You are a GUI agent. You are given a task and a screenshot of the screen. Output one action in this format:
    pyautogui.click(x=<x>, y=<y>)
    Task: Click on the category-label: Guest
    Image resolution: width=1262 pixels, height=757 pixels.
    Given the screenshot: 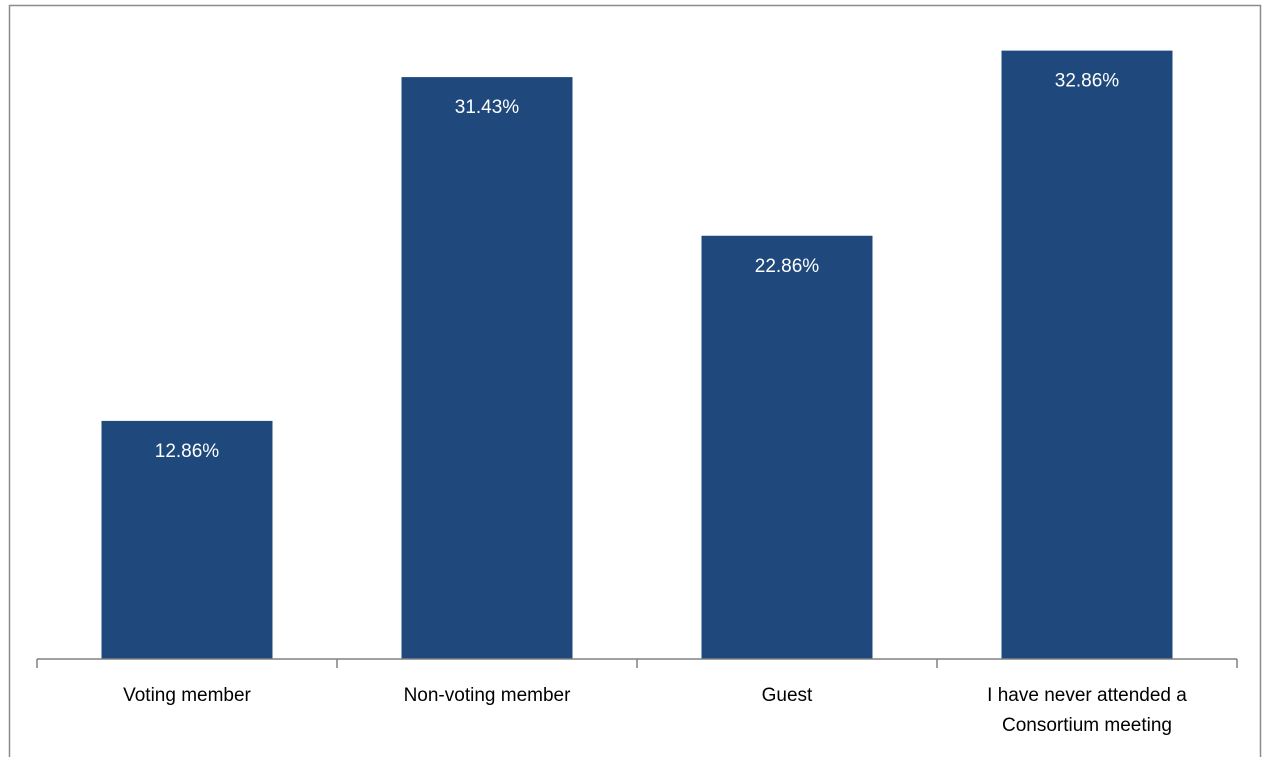 What is the action you would take?
    pyautogui.click(x=787, y=695)
    